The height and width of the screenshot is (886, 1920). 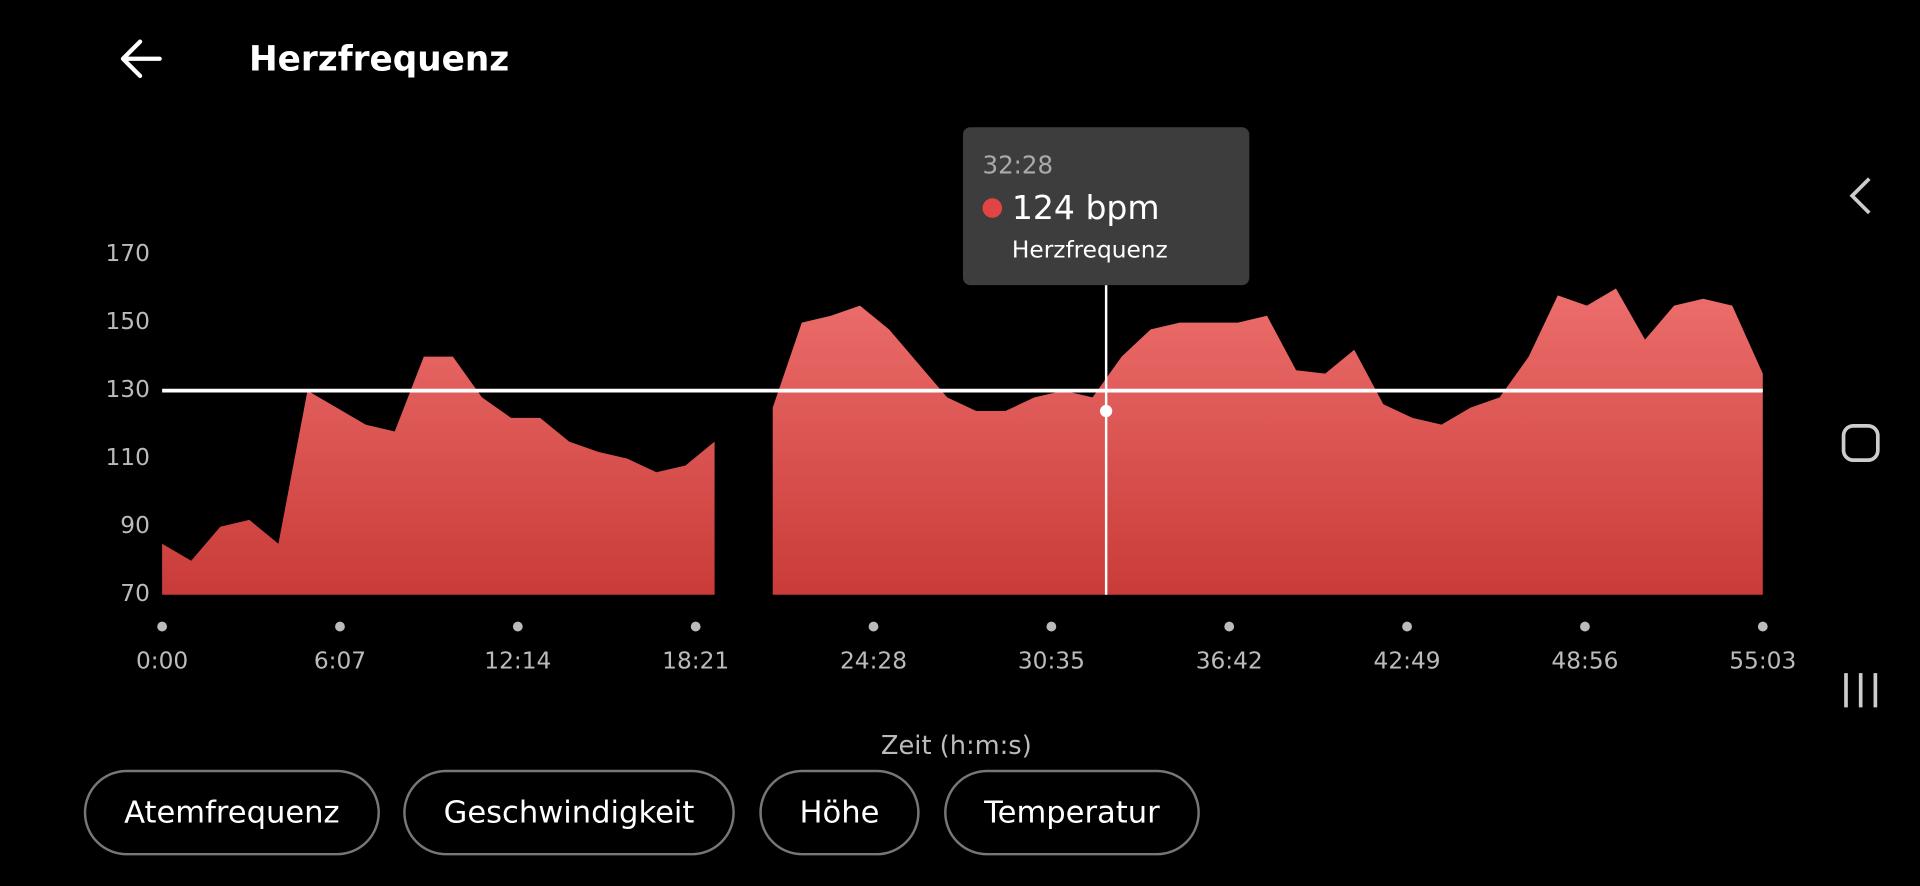 What do you see at coordinates (340, 661) in the screenshot?
I see `x-tick-label: 6:07` at bounding box center [340, 661].